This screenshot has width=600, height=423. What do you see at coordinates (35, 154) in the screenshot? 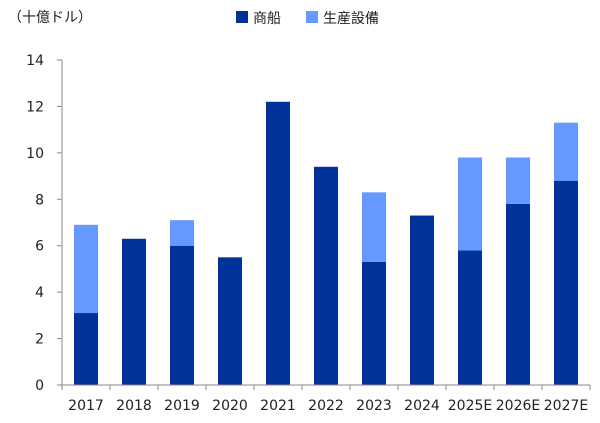
I see `y-tick-label: 10` at bounding box center [35, 154].